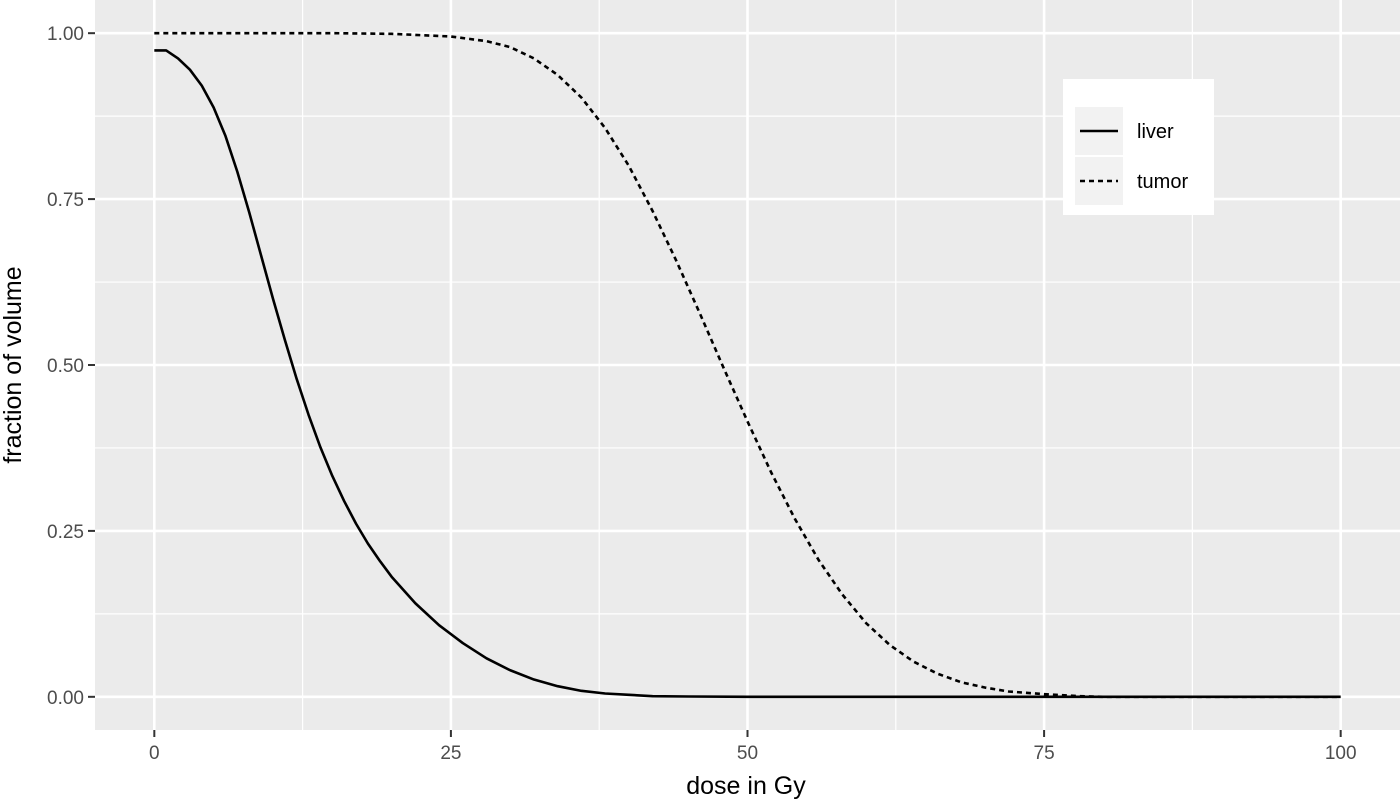 The image size is (1400, 806). What do you see at coordinates (1138, 147) in the screenshot?
I see `legend: liver tumor` at bounding box center [1138, 147].